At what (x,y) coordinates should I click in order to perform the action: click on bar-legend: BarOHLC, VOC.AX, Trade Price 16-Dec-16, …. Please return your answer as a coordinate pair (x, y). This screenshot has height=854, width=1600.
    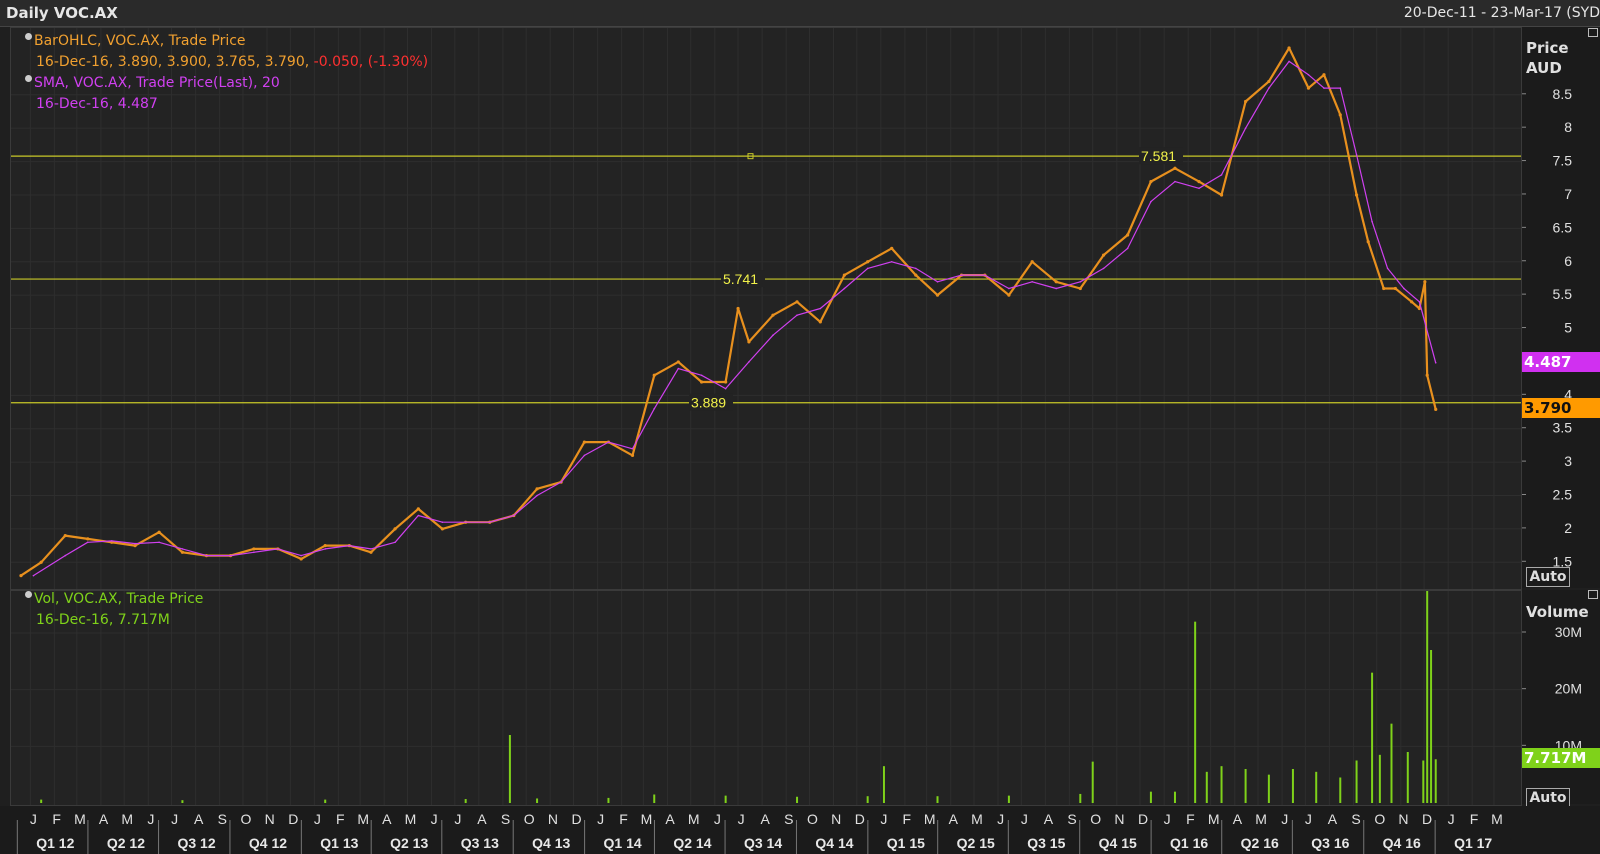
    Looking at the image, I should click on (226, 52).